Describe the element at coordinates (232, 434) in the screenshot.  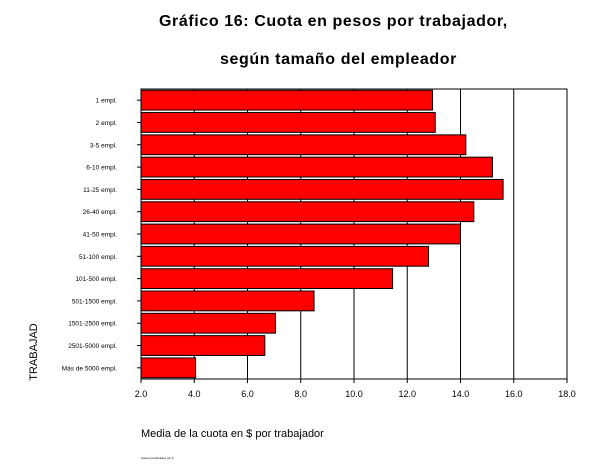
I see `x-axis-label: Media de la cuota en $ por trabajador` at that location.